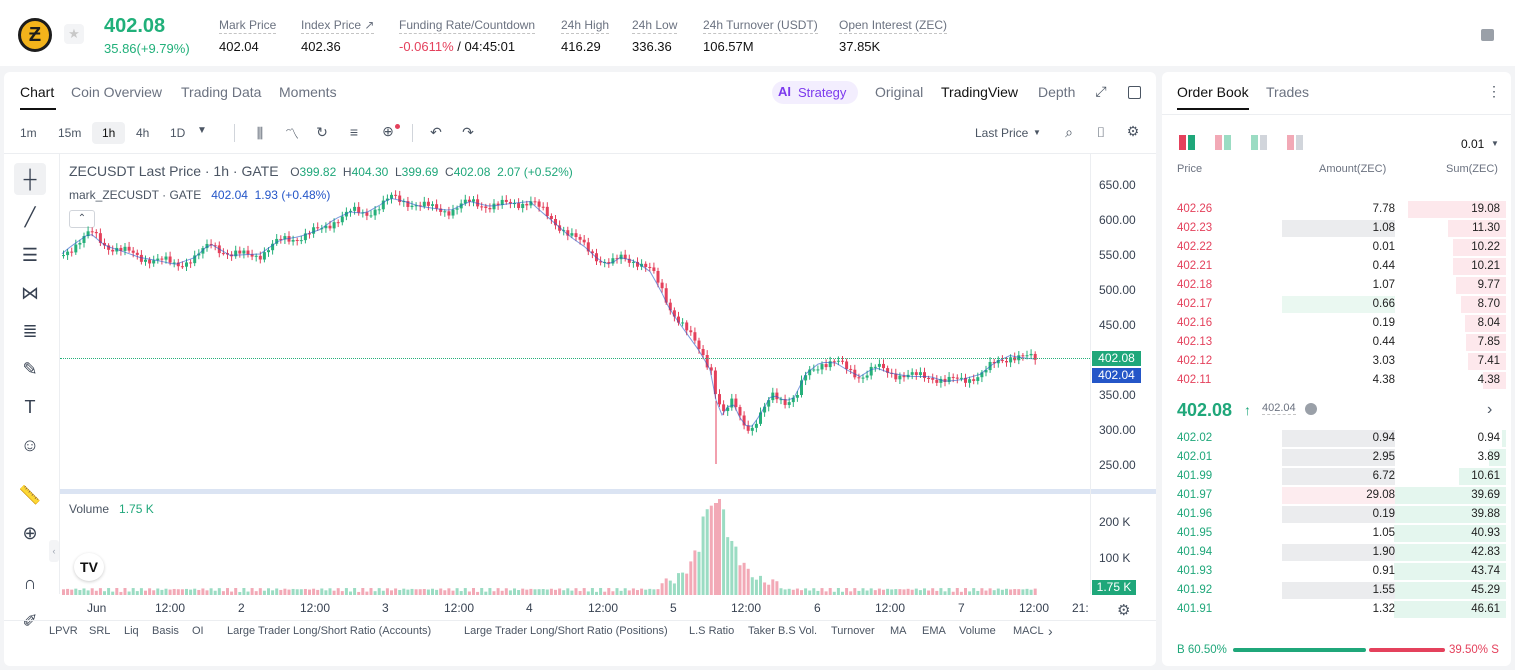  I want to click on ask-row: 402.23 1.08 11.30, so click(1338, 228).